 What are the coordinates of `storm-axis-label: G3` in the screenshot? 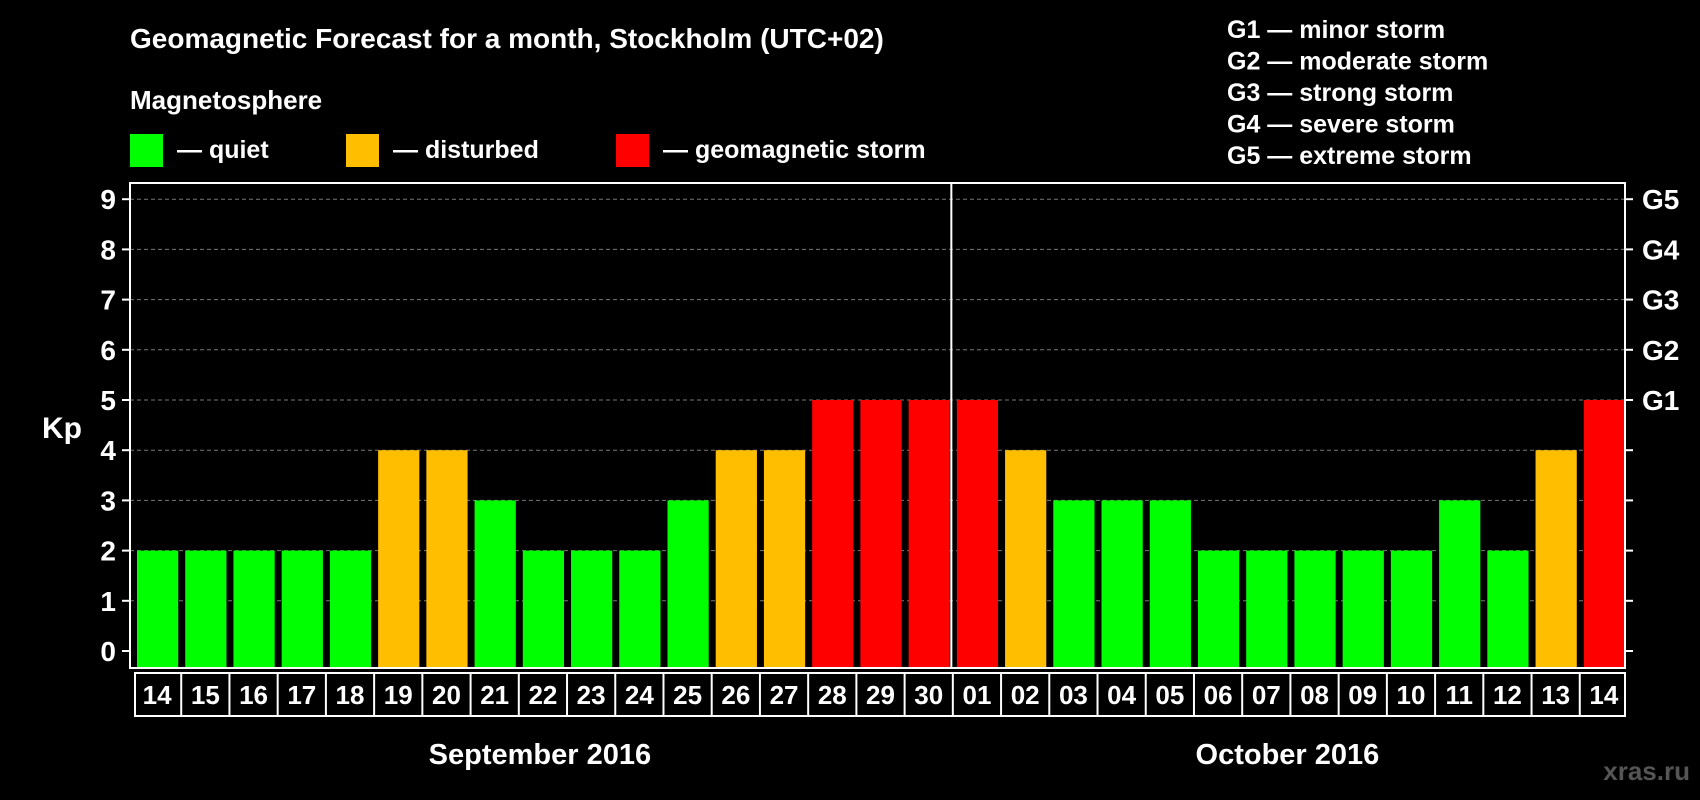 It's located at (1660, 300).